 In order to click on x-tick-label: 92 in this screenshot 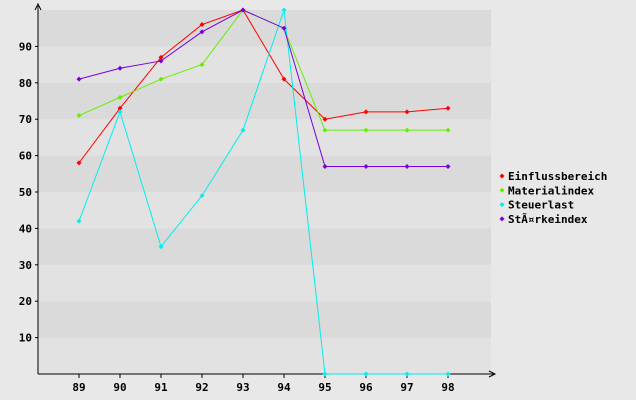, I will do `click(201, 387)`.